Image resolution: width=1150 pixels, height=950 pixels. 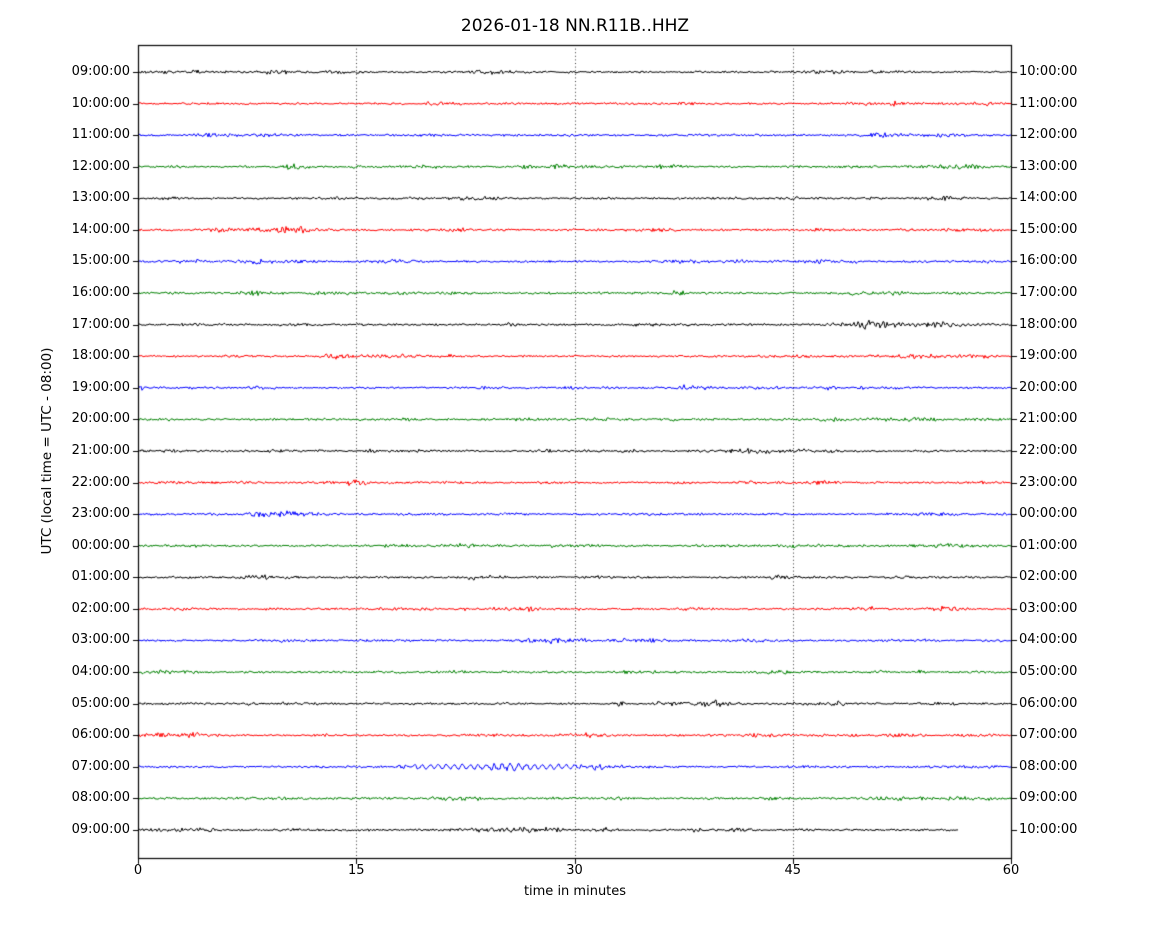 I want to click on utc-end-label: 12:00:00, so click(x=1048, y=135).